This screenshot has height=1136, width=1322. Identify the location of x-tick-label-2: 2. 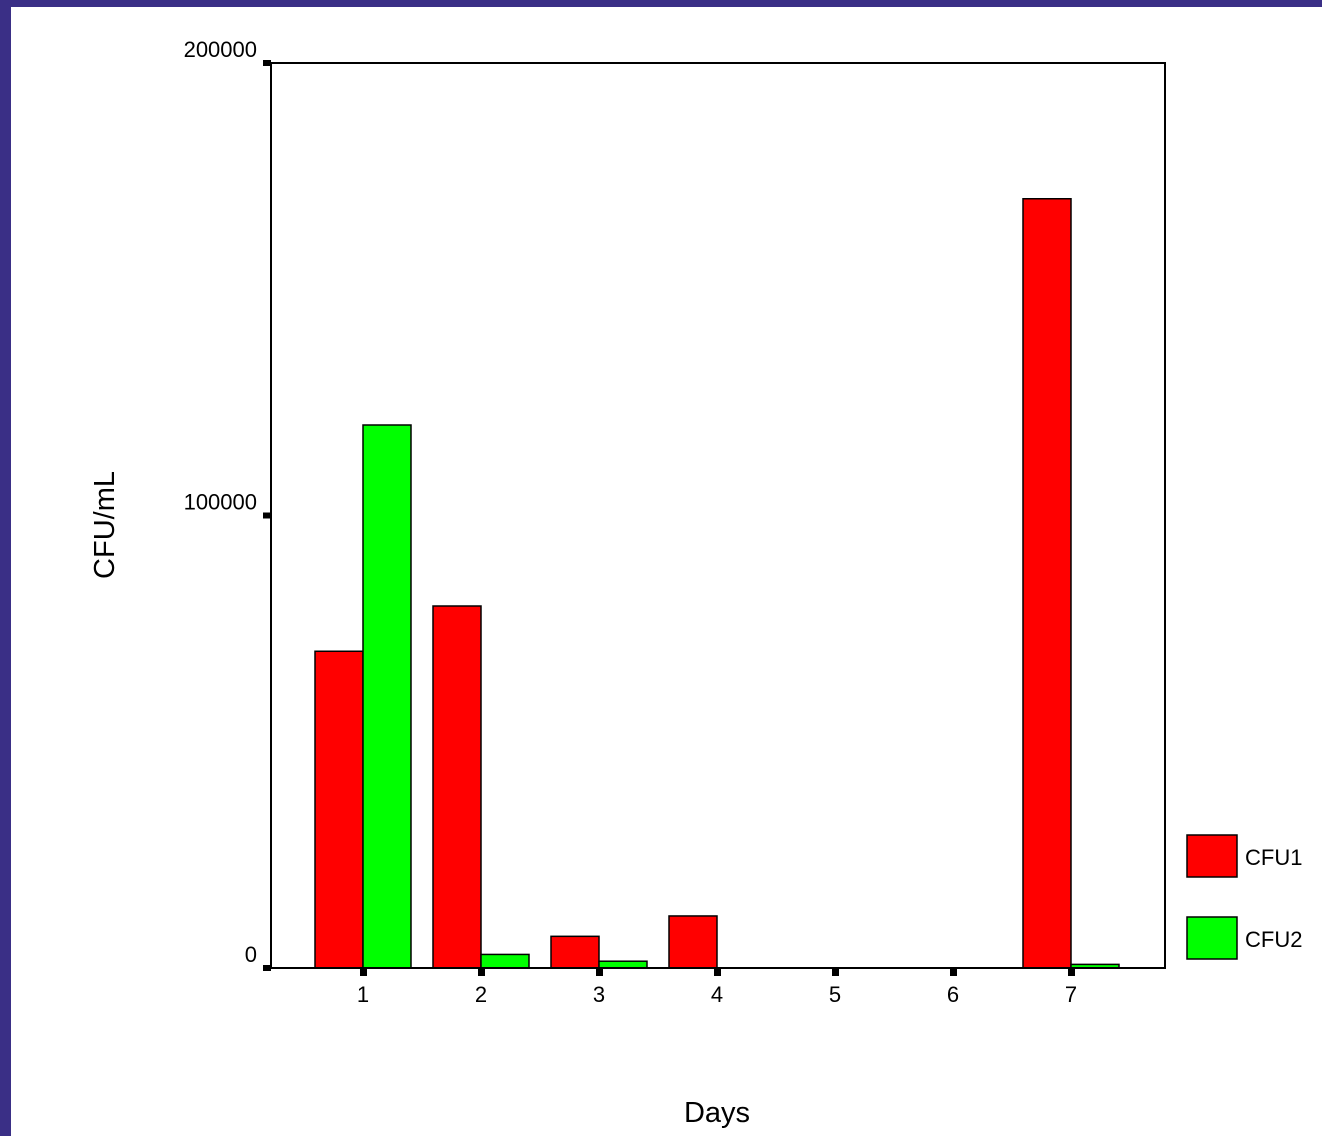
(481, 994).